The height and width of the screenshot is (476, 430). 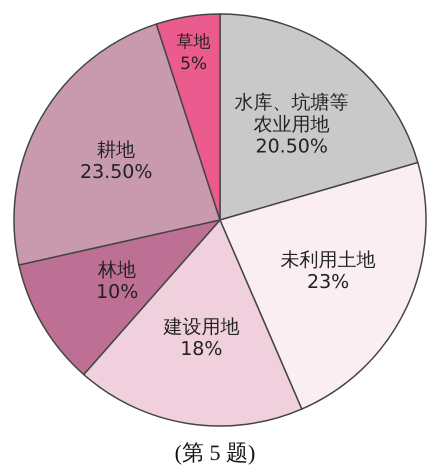 I want to click on text: (第 5 题), so click(x=215, y=453).